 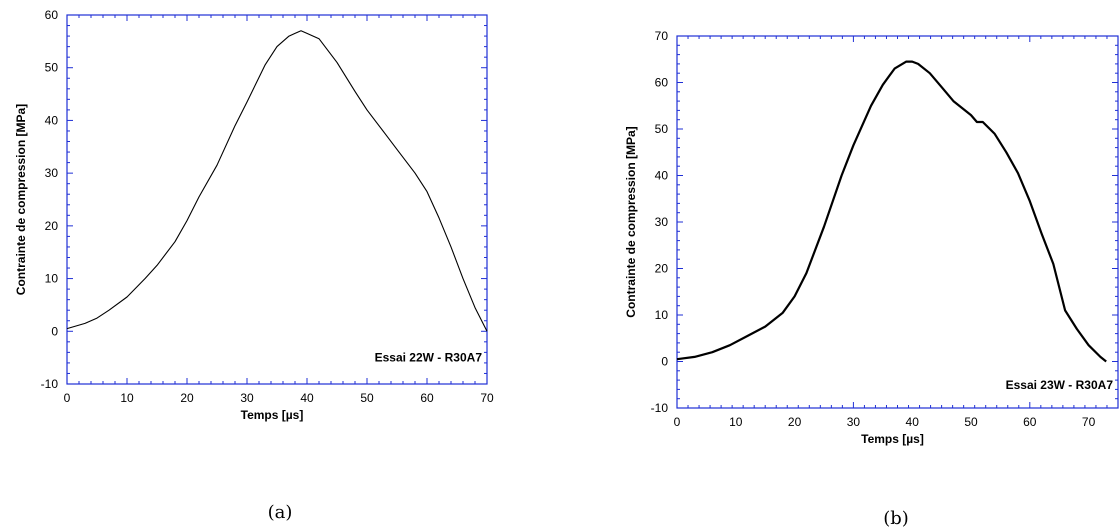 What do you see at coordinates (662, 36) in the screenshot?
I see `y-tick-label: 70` at bounding box center [662, 36].